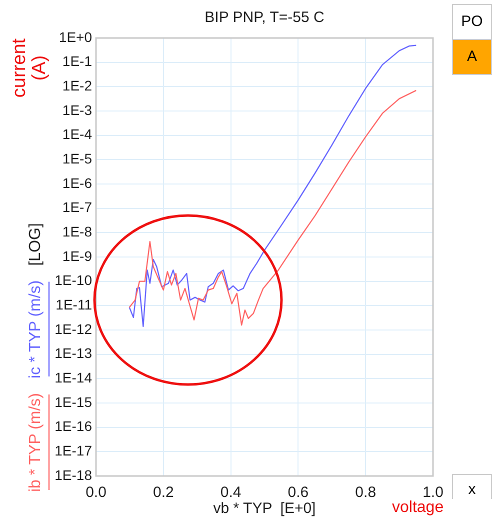 This screenshot has height=518, width=492. What do you see at coordinates (77, 207) in the screenshot?
I see `y-tick-label: 1E-7` at bounding box center [77, 207].